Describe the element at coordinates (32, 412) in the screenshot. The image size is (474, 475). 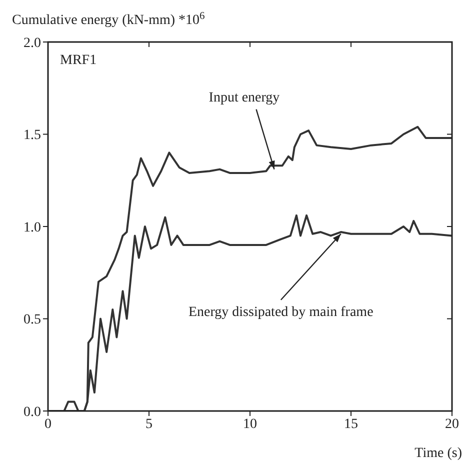
I see `y-tick-label: 0.0` at that location.